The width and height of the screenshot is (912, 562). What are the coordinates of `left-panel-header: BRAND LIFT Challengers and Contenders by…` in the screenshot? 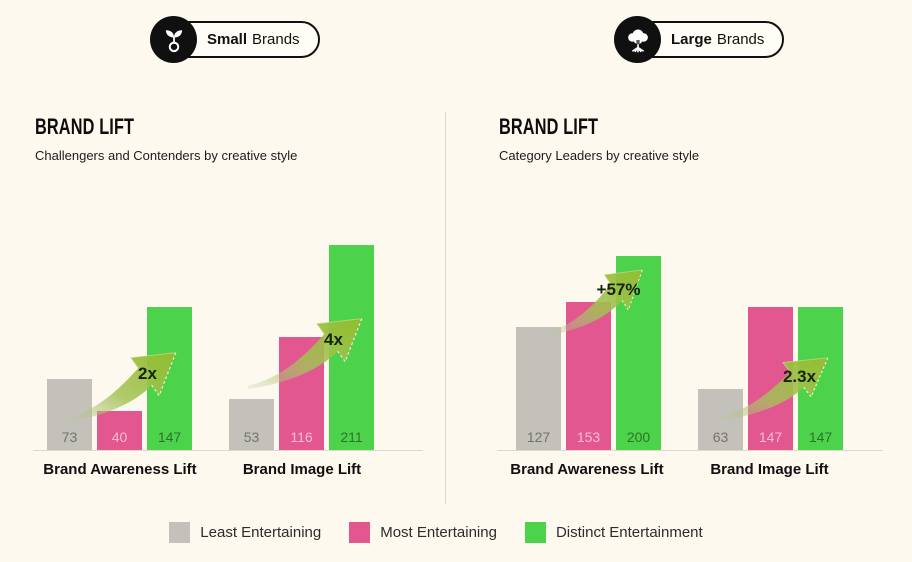 It's located at (166, 138).